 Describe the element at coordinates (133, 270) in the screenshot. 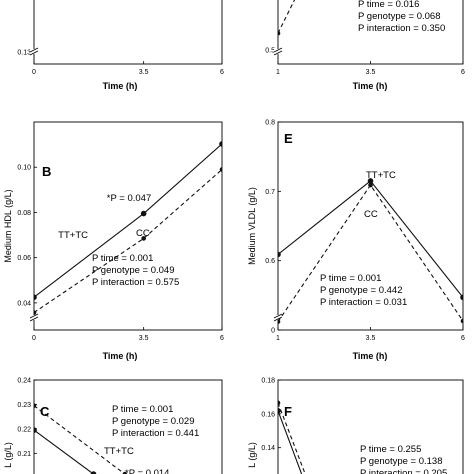

I see `stat-line: P genotype = 0.049` at that location.